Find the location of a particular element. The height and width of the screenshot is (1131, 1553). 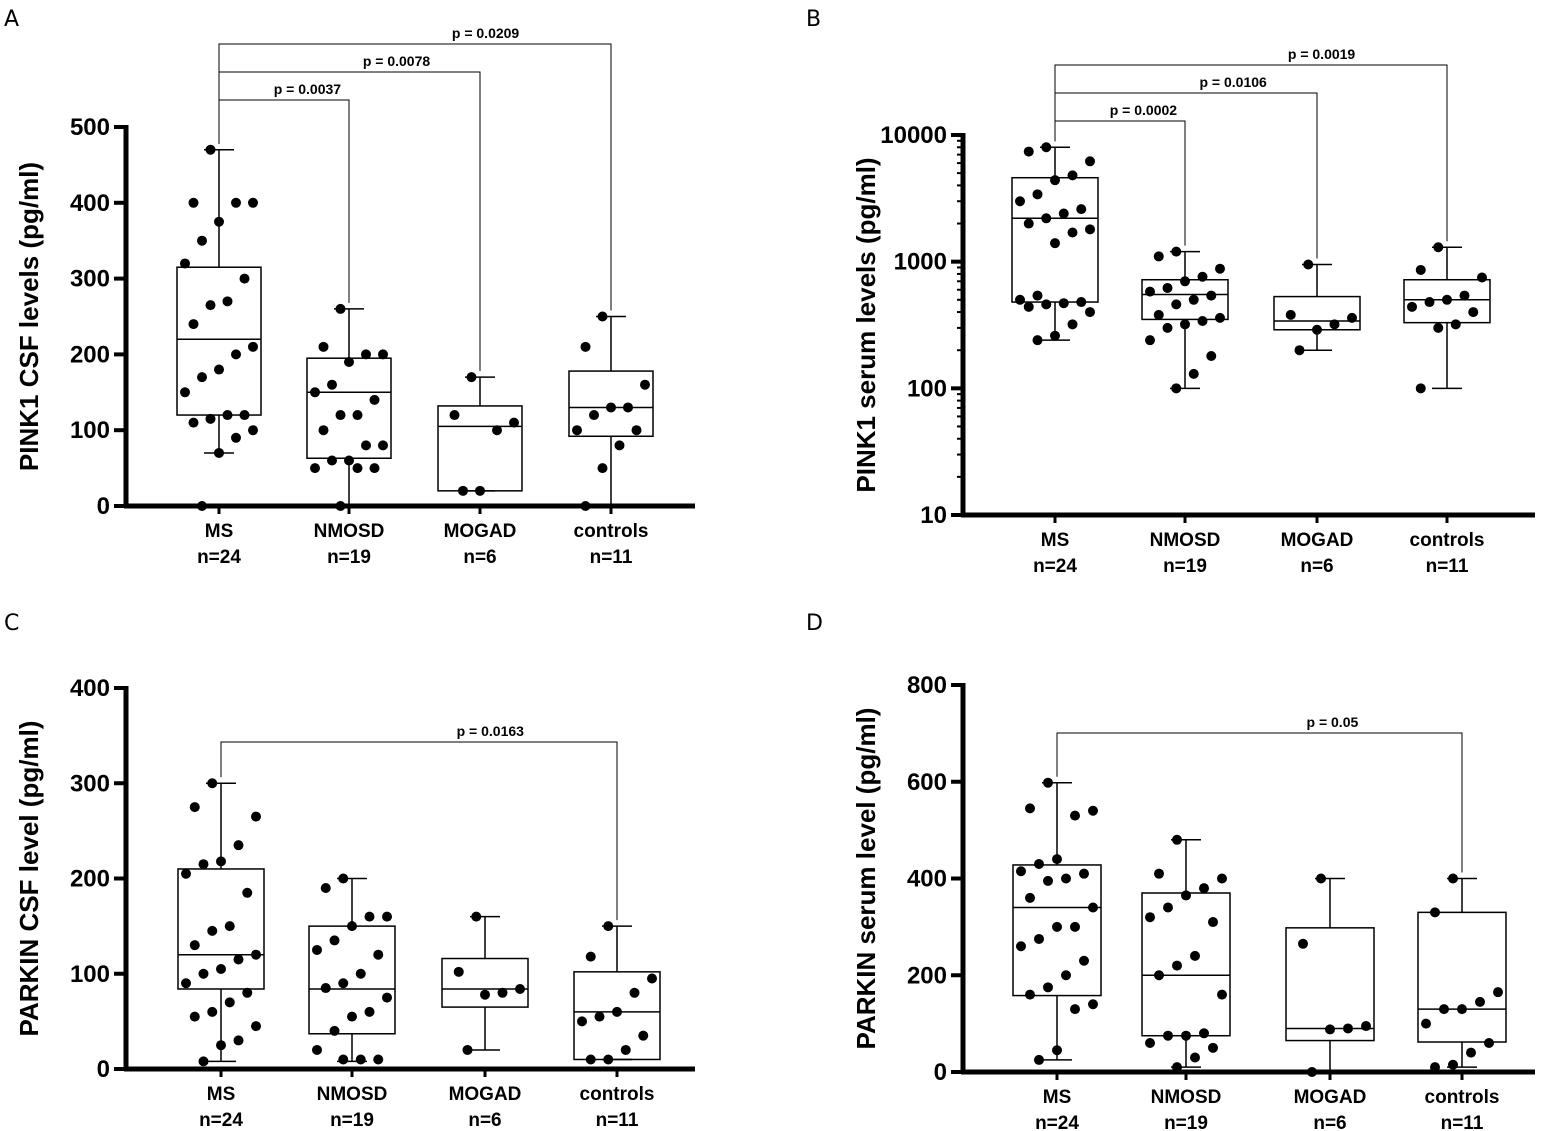

panel-letter: A is located at coordinates (11, 19).